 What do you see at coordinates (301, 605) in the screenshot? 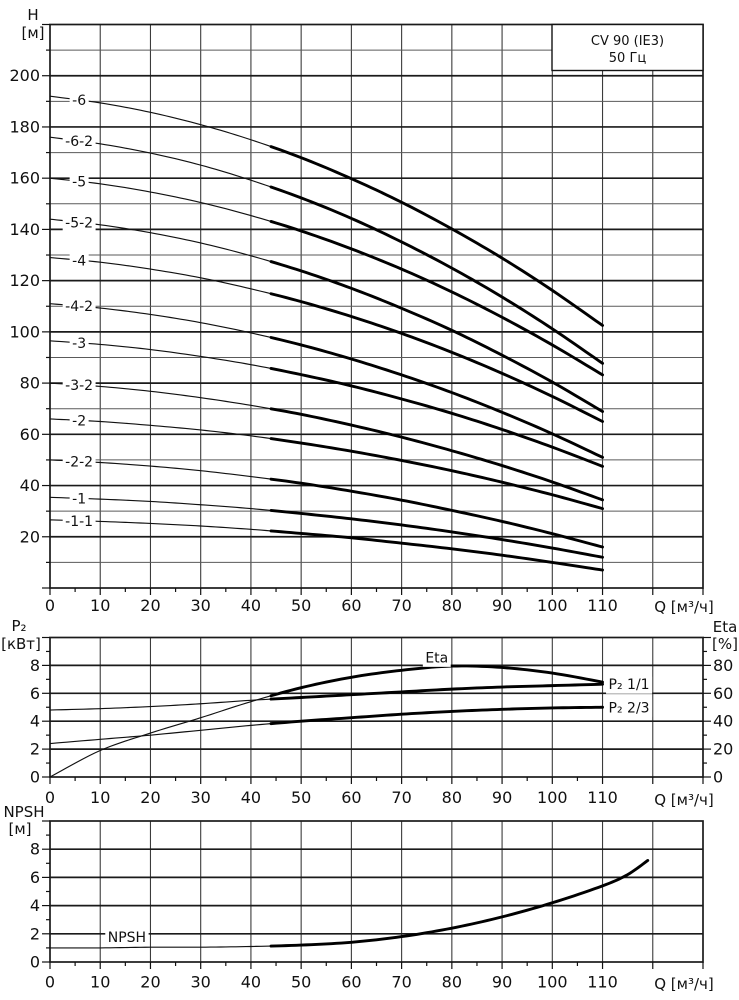
I see `x-tick-label: 50` at bounding box center [301, 605].